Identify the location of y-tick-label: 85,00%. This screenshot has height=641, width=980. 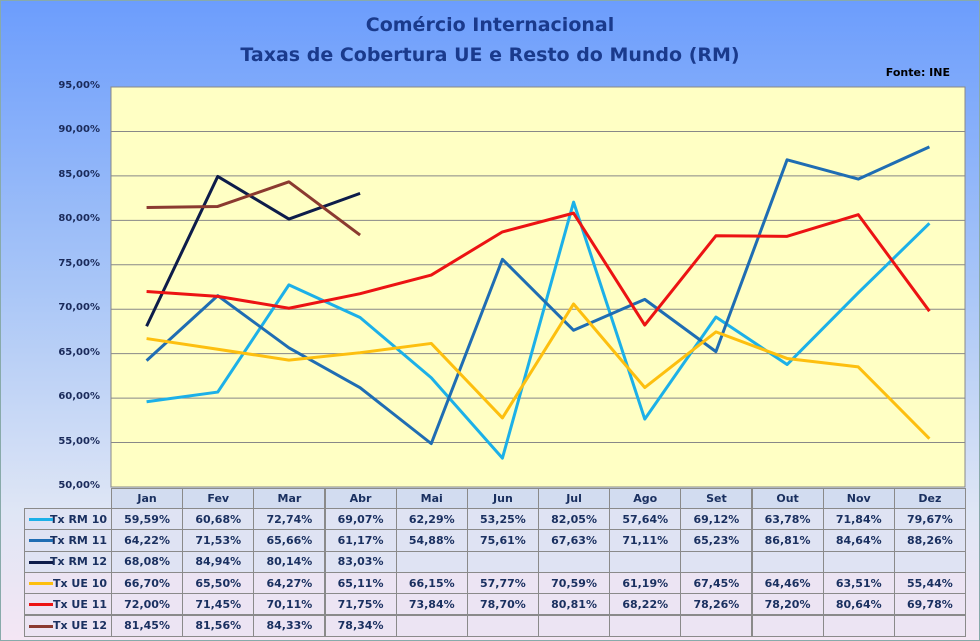
(79, 174).